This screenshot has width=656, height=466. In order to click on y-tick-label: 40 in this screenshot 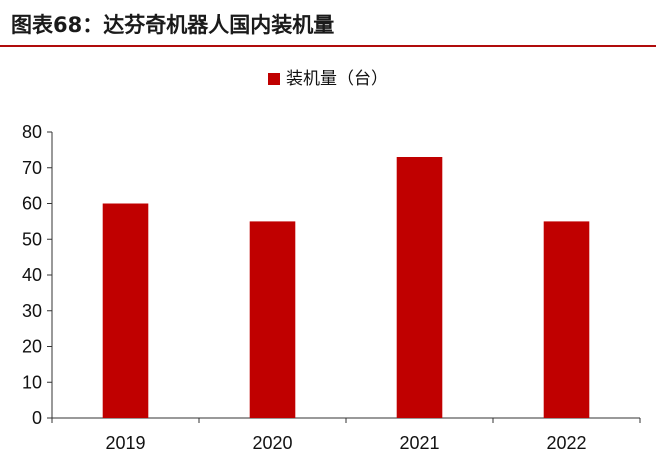, I will do `click(32, 275)`.